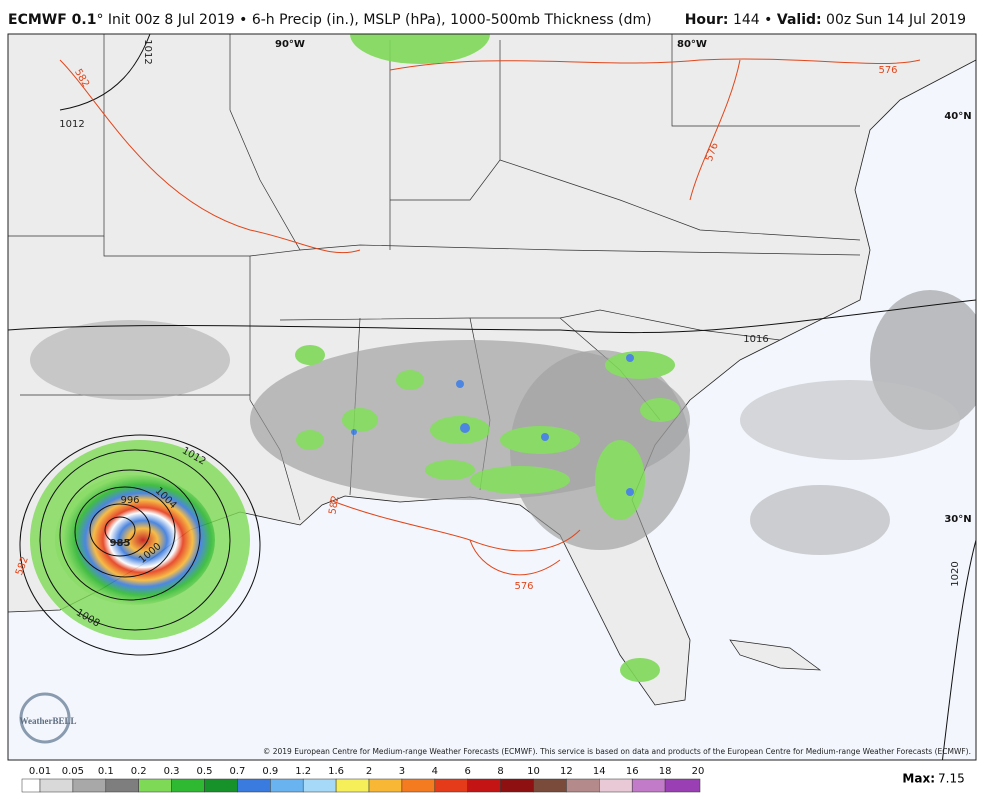 This screenshot has height=808, width=984. Describe the element at coordinates (665, 771) in the screenshot. I see `legend-label: 18` at that location.